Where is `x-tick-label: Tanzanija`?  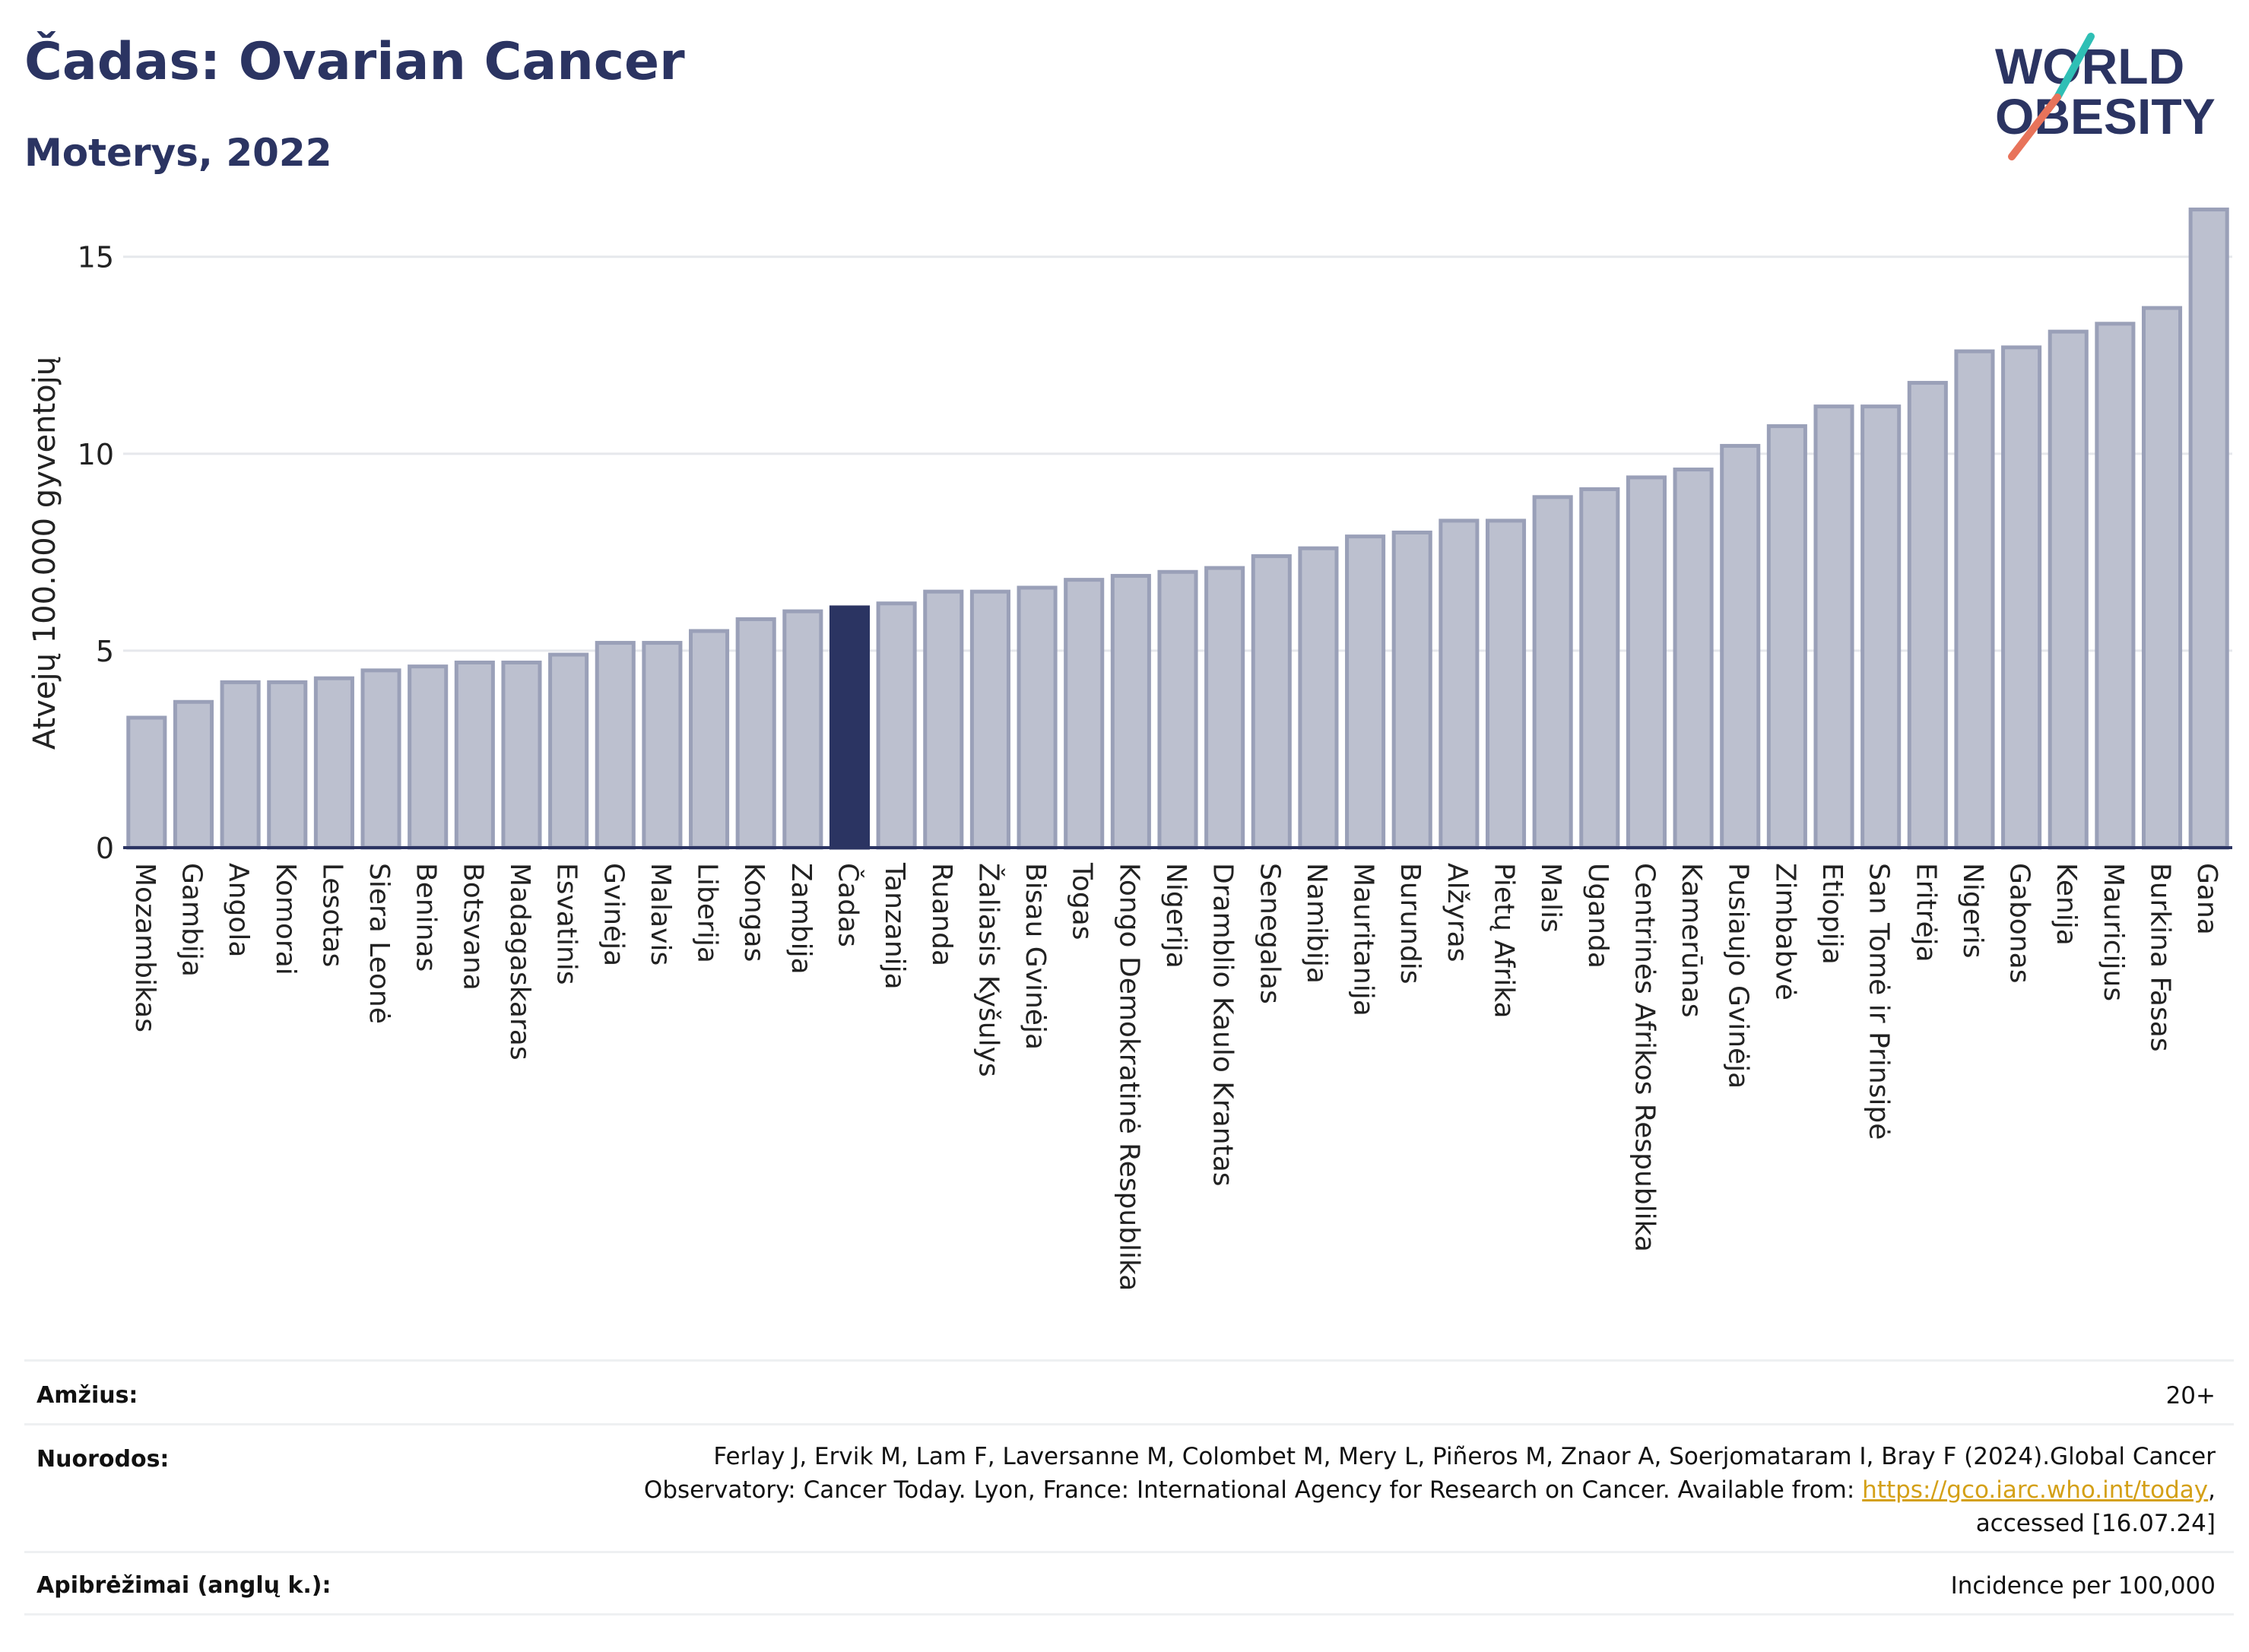 x-tick-label: Tanzanija is located at coordinates (894, 926).